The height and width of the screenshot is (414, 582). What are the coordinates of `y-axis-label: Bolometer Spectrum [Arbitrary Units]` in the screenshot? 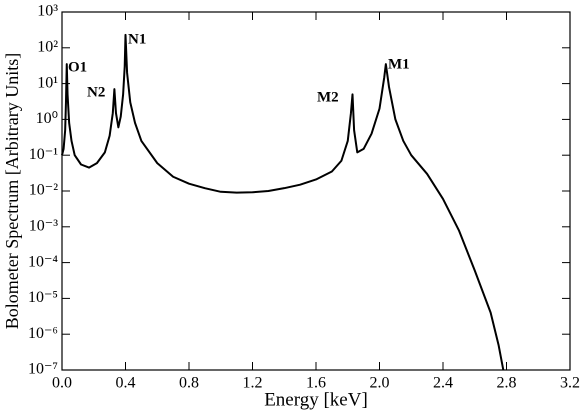 It's located at (12, 191).